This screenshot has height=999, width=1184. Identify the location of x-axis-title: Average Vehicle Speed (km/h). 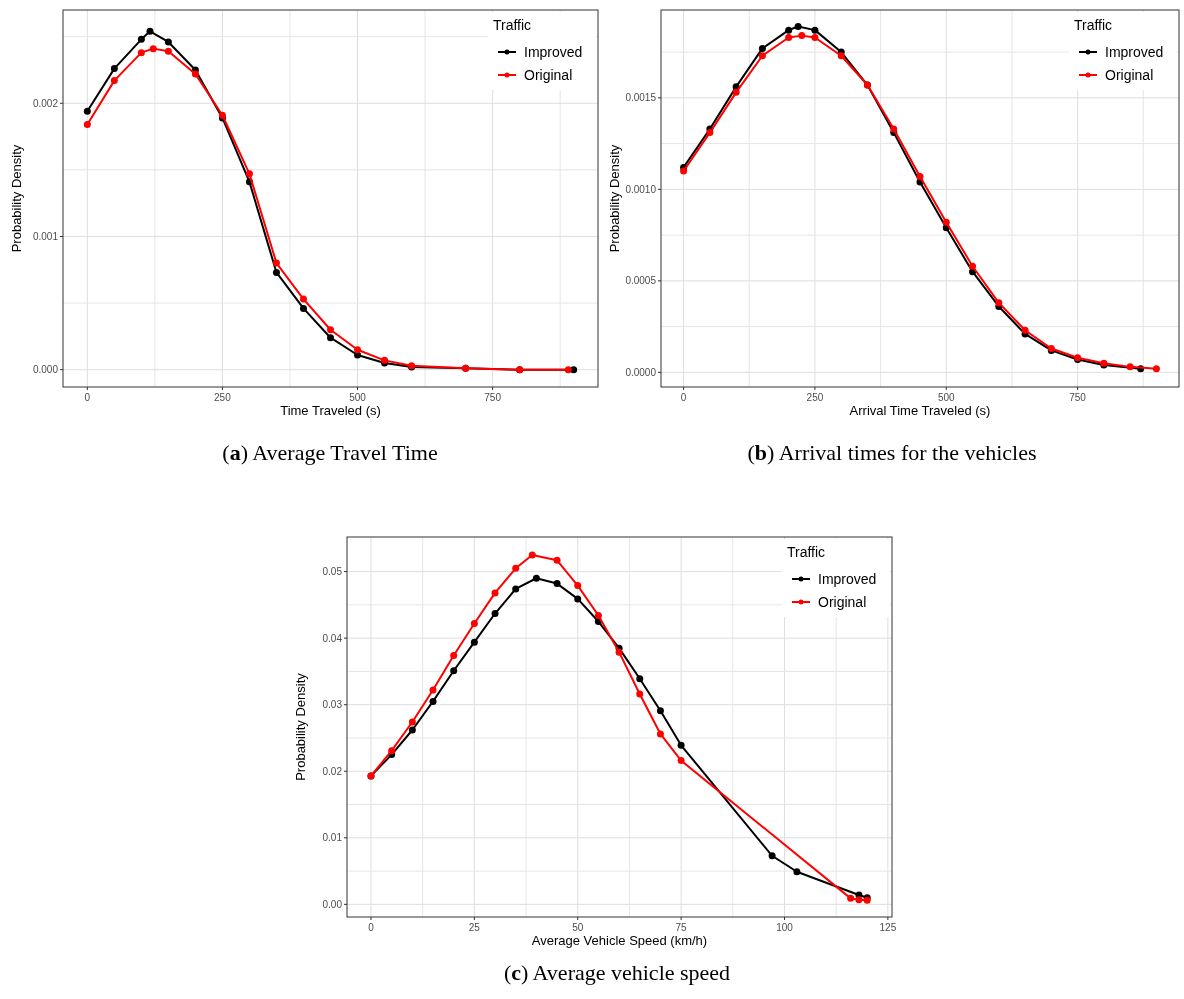
(619, 940).